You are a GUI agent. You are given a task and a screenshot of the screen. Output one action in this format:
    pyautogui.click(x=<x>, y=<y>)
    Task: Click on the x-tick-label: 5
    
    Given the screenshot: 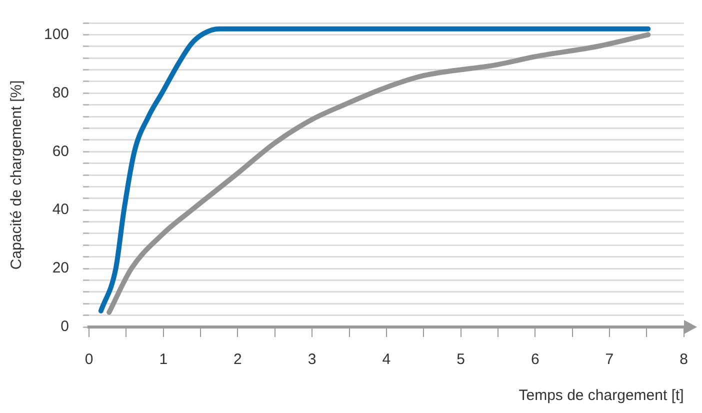 What is the action you would take?
    pyautogui.click(x=460, y=359)
    